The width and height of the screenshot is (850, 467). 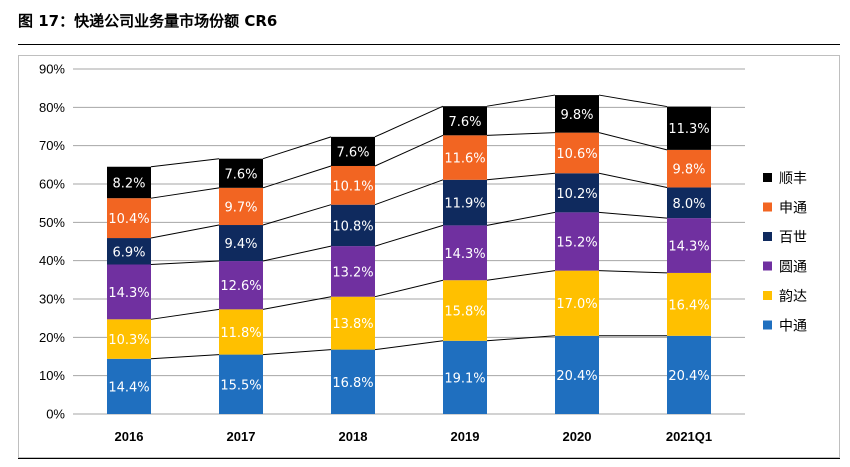 What do you see at coordinates (52, 299) in the screenshot?
I see `y-tick-label: 30%` at bounding box center [52, 299].